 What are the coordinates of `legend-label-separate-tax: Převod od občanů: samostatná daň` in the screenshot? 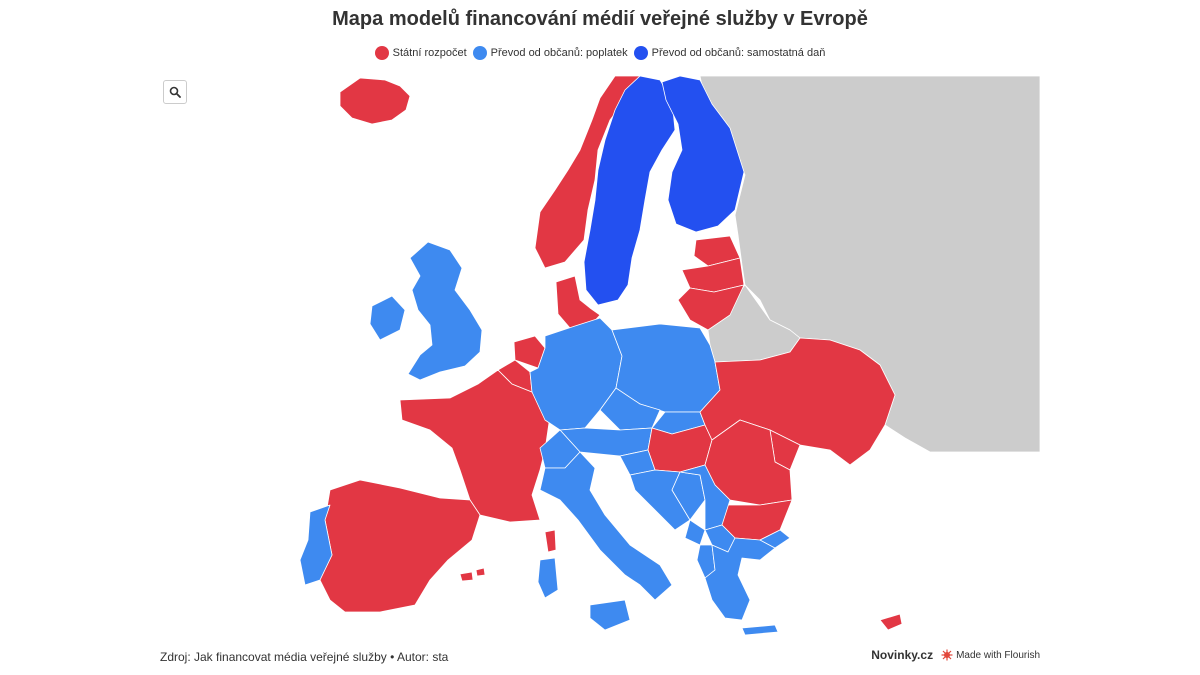 It's located at (738, 53).